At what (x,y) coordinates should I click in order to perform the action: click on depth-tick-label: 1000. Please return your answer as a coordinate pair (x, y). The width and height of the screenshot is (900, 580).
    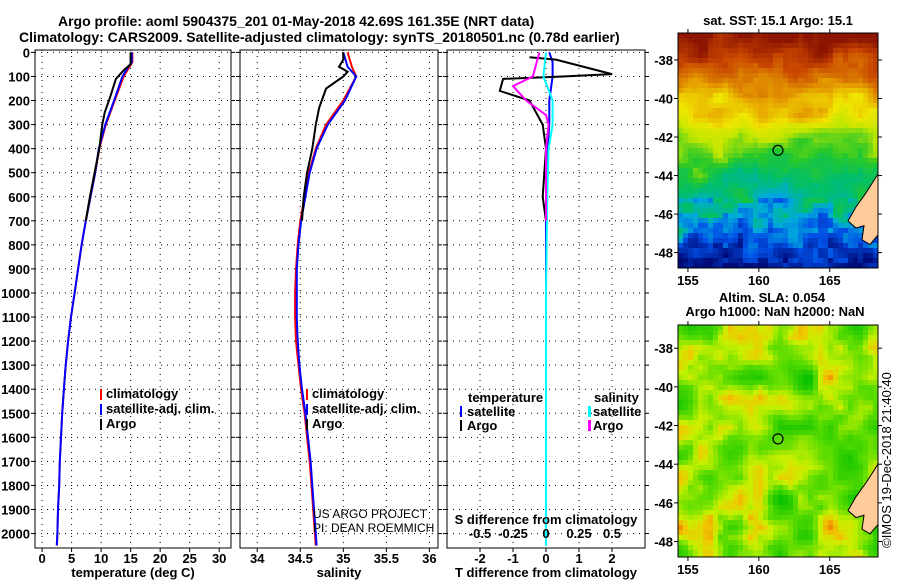
    Looking at the image, I should click on (15, 293).